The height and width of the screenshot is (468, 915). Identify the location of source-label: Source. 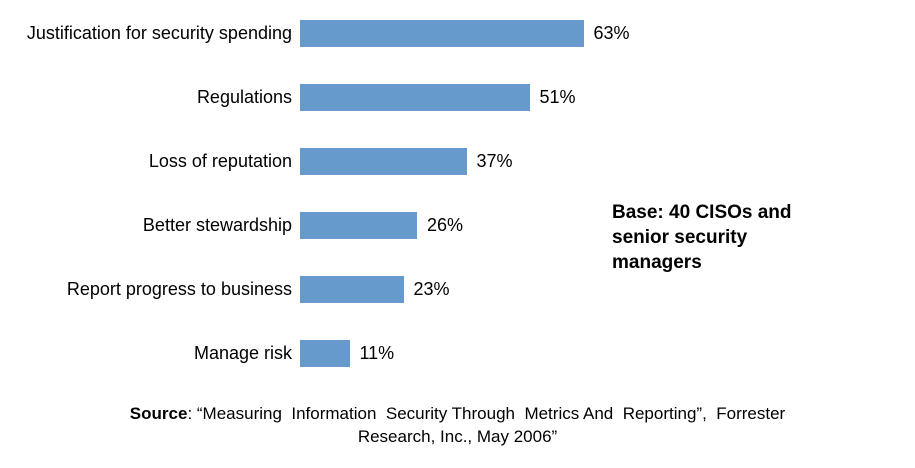
(158, 413).